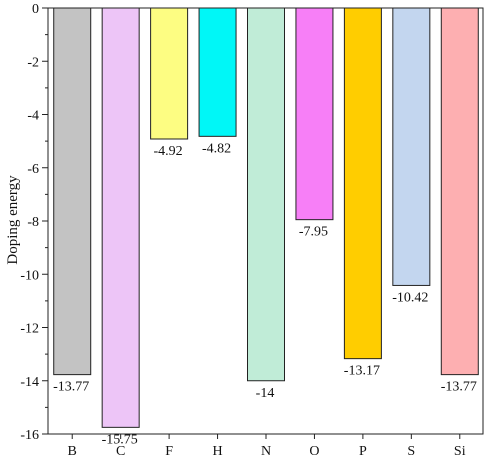 The width and height of the screenshot is (484, 460). I want to click on y-tick-label: -4, so click(33, 116).